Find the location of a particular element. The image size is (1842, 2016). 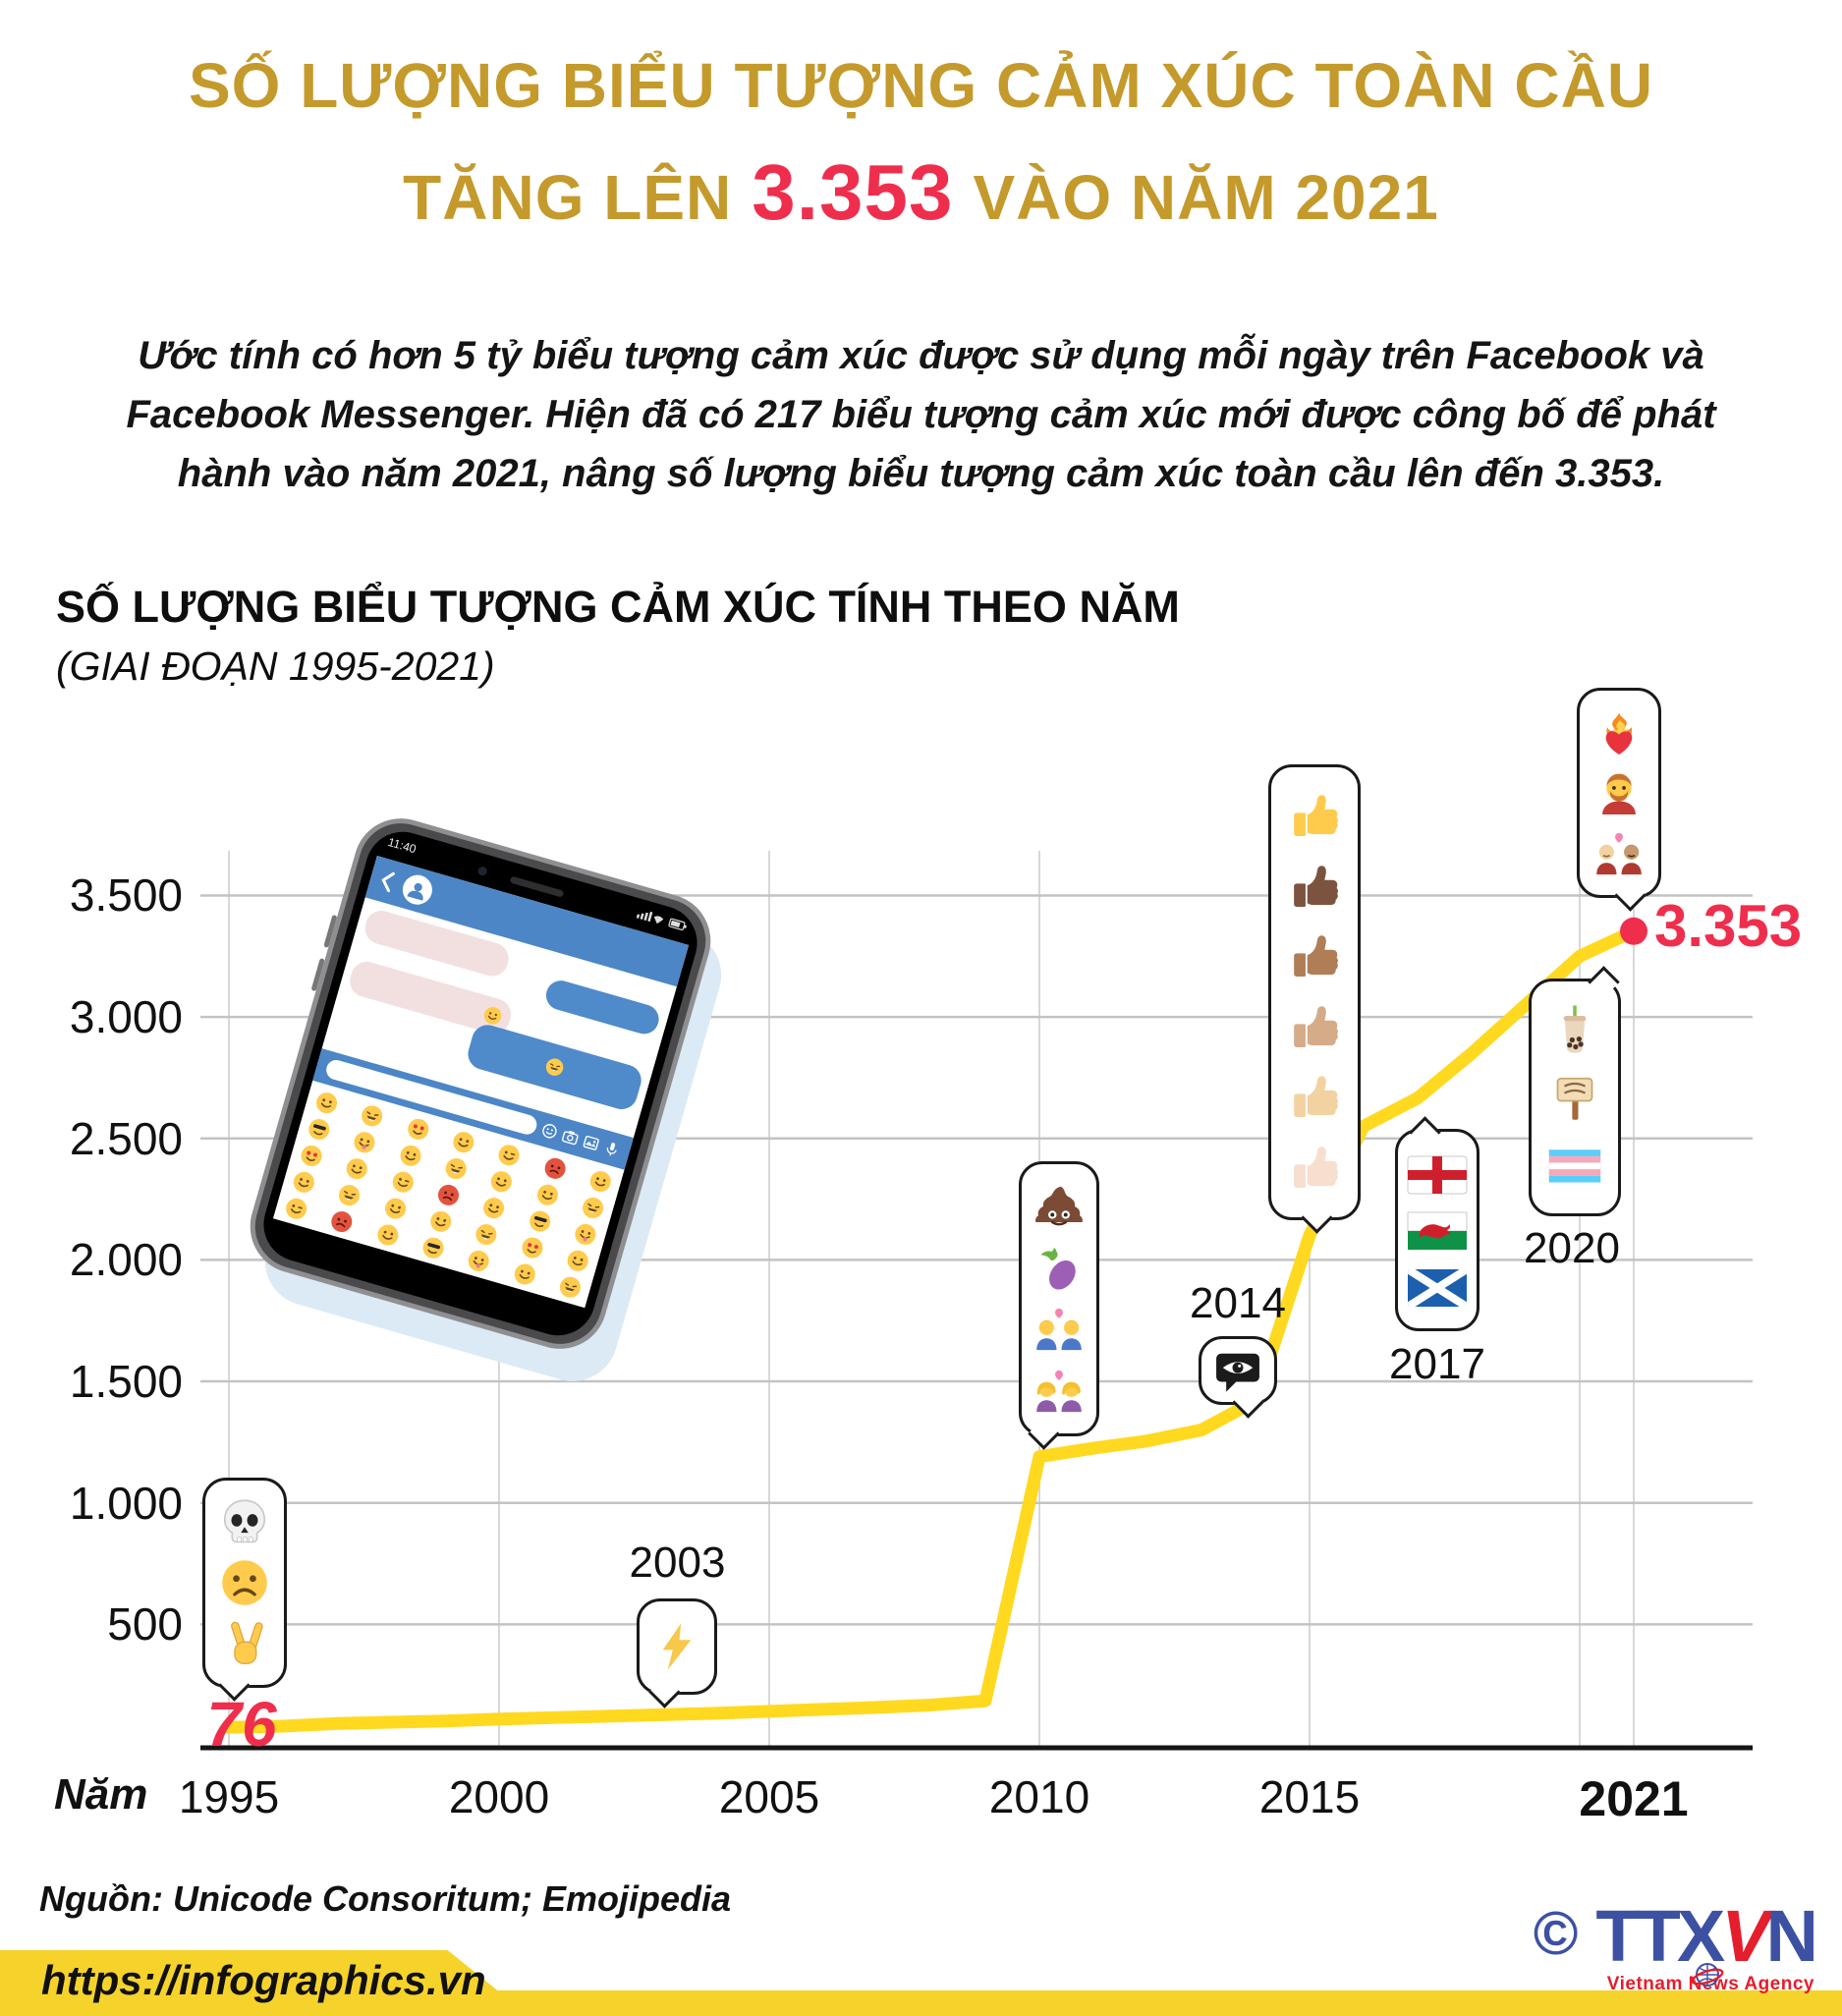

page-title-line2-prefix: TĂNG LÊN is located at coordinates (568, 197).